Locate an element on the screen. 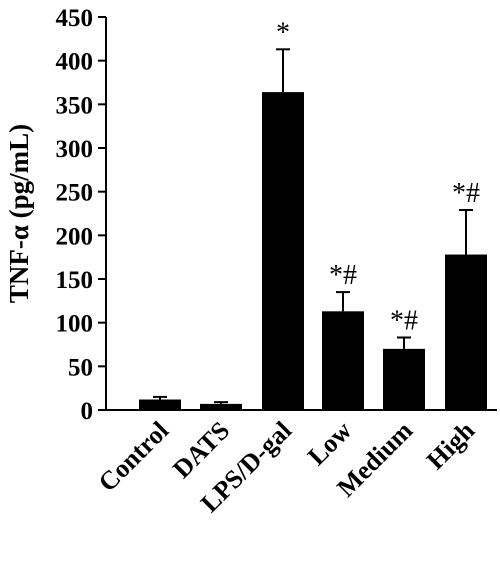  y-tick-label: 200 is located at coordinates (75, 236).